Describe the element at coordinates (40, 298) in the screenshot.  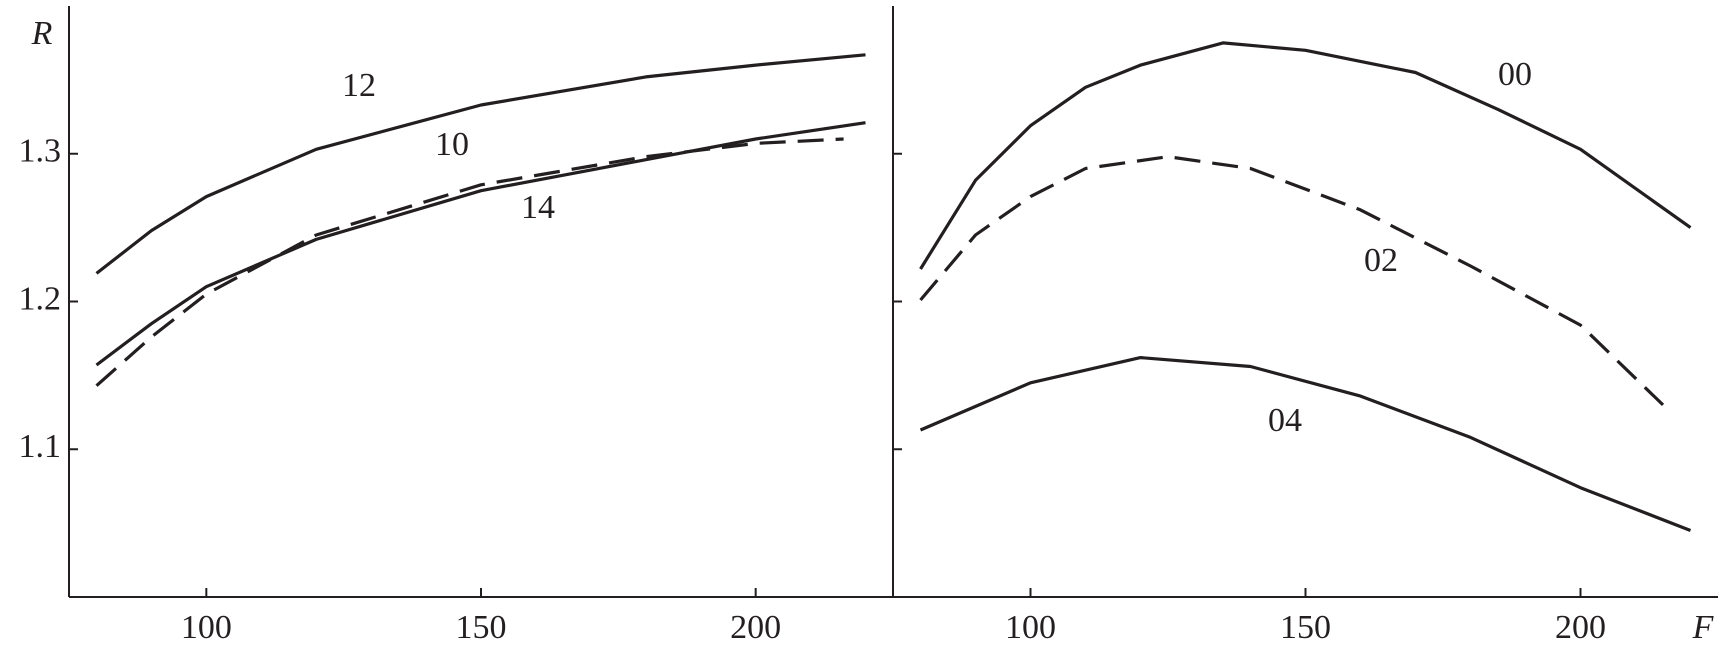
I see `y-tick-label: 1.2` at that location.